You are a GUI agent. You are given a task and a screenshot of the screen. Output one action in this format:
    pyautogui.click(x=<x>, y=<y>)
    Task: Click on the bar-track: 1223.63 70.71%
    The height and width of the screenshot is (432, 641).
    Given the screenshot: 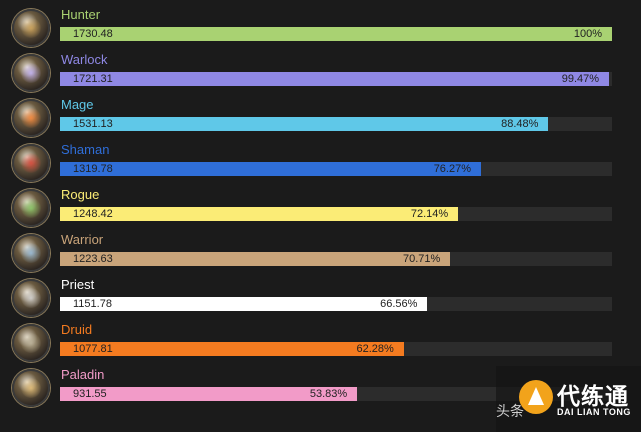 What is the action you would take?
    pyautogui.click(x=336, y=259)
    